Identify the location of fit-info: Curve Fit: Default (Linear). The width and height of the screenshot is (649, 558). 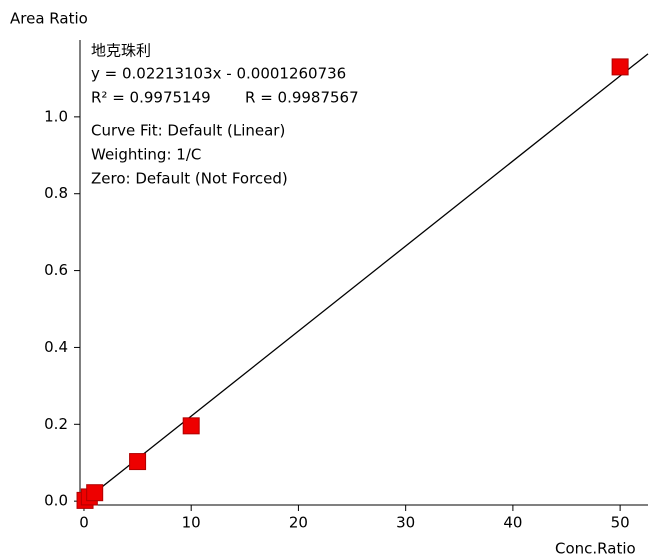
(188, 131).